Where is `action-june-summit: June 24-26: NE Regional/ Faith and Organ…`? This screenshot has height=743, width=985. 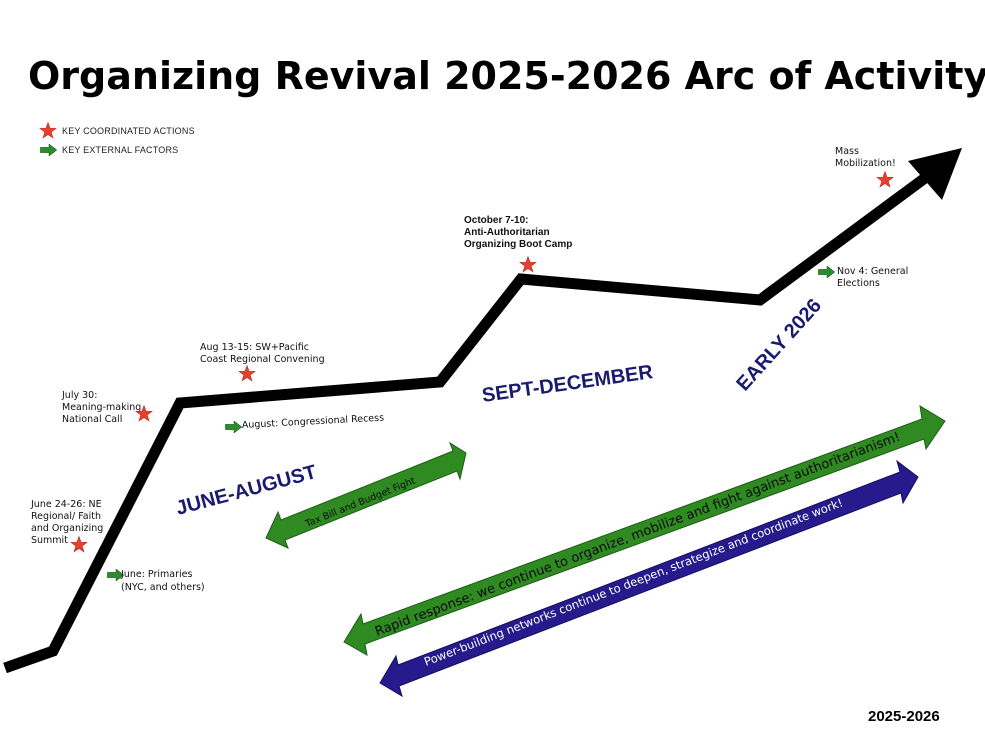 action-june-summit: June 24-26: NE Regional/ Faith and Organ… is located at coordinates (68, 526).